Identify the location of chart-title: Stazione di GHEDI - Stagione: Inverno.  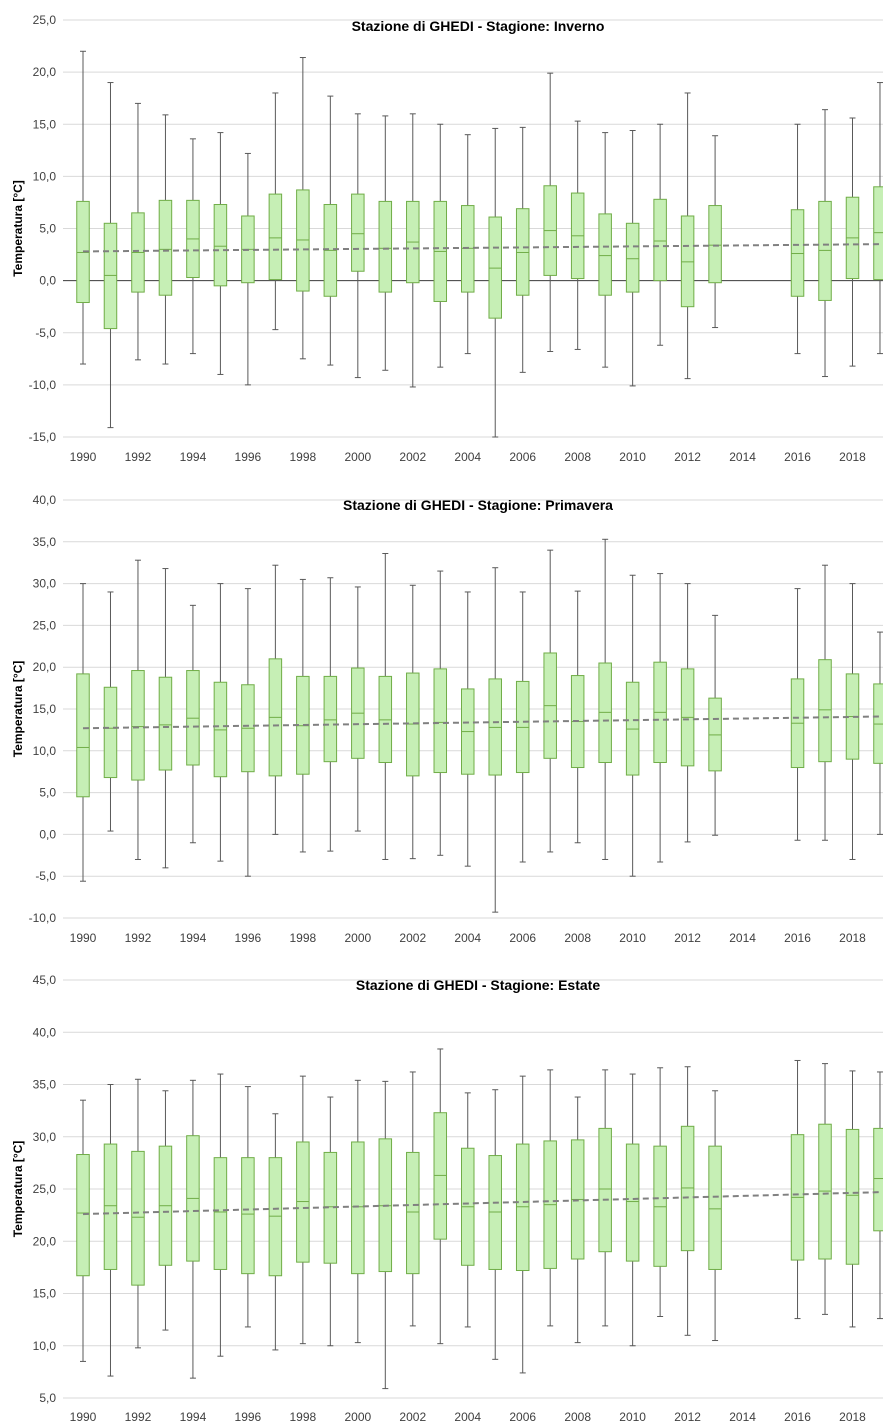
(478, 26).